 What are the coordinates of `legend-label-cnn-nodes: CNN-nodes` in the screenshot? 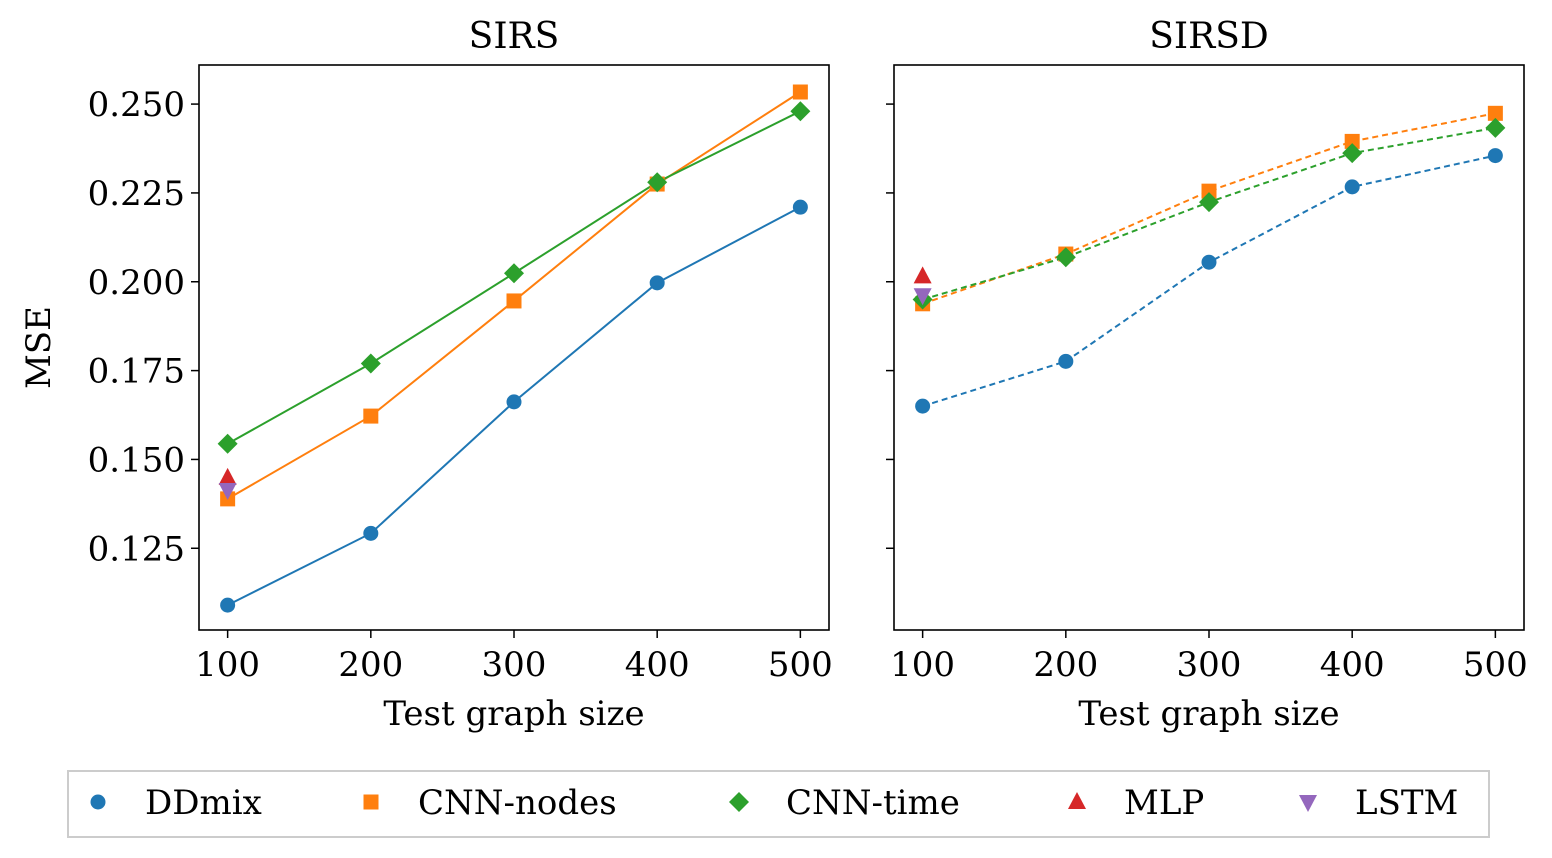 It's located at (517, 803).